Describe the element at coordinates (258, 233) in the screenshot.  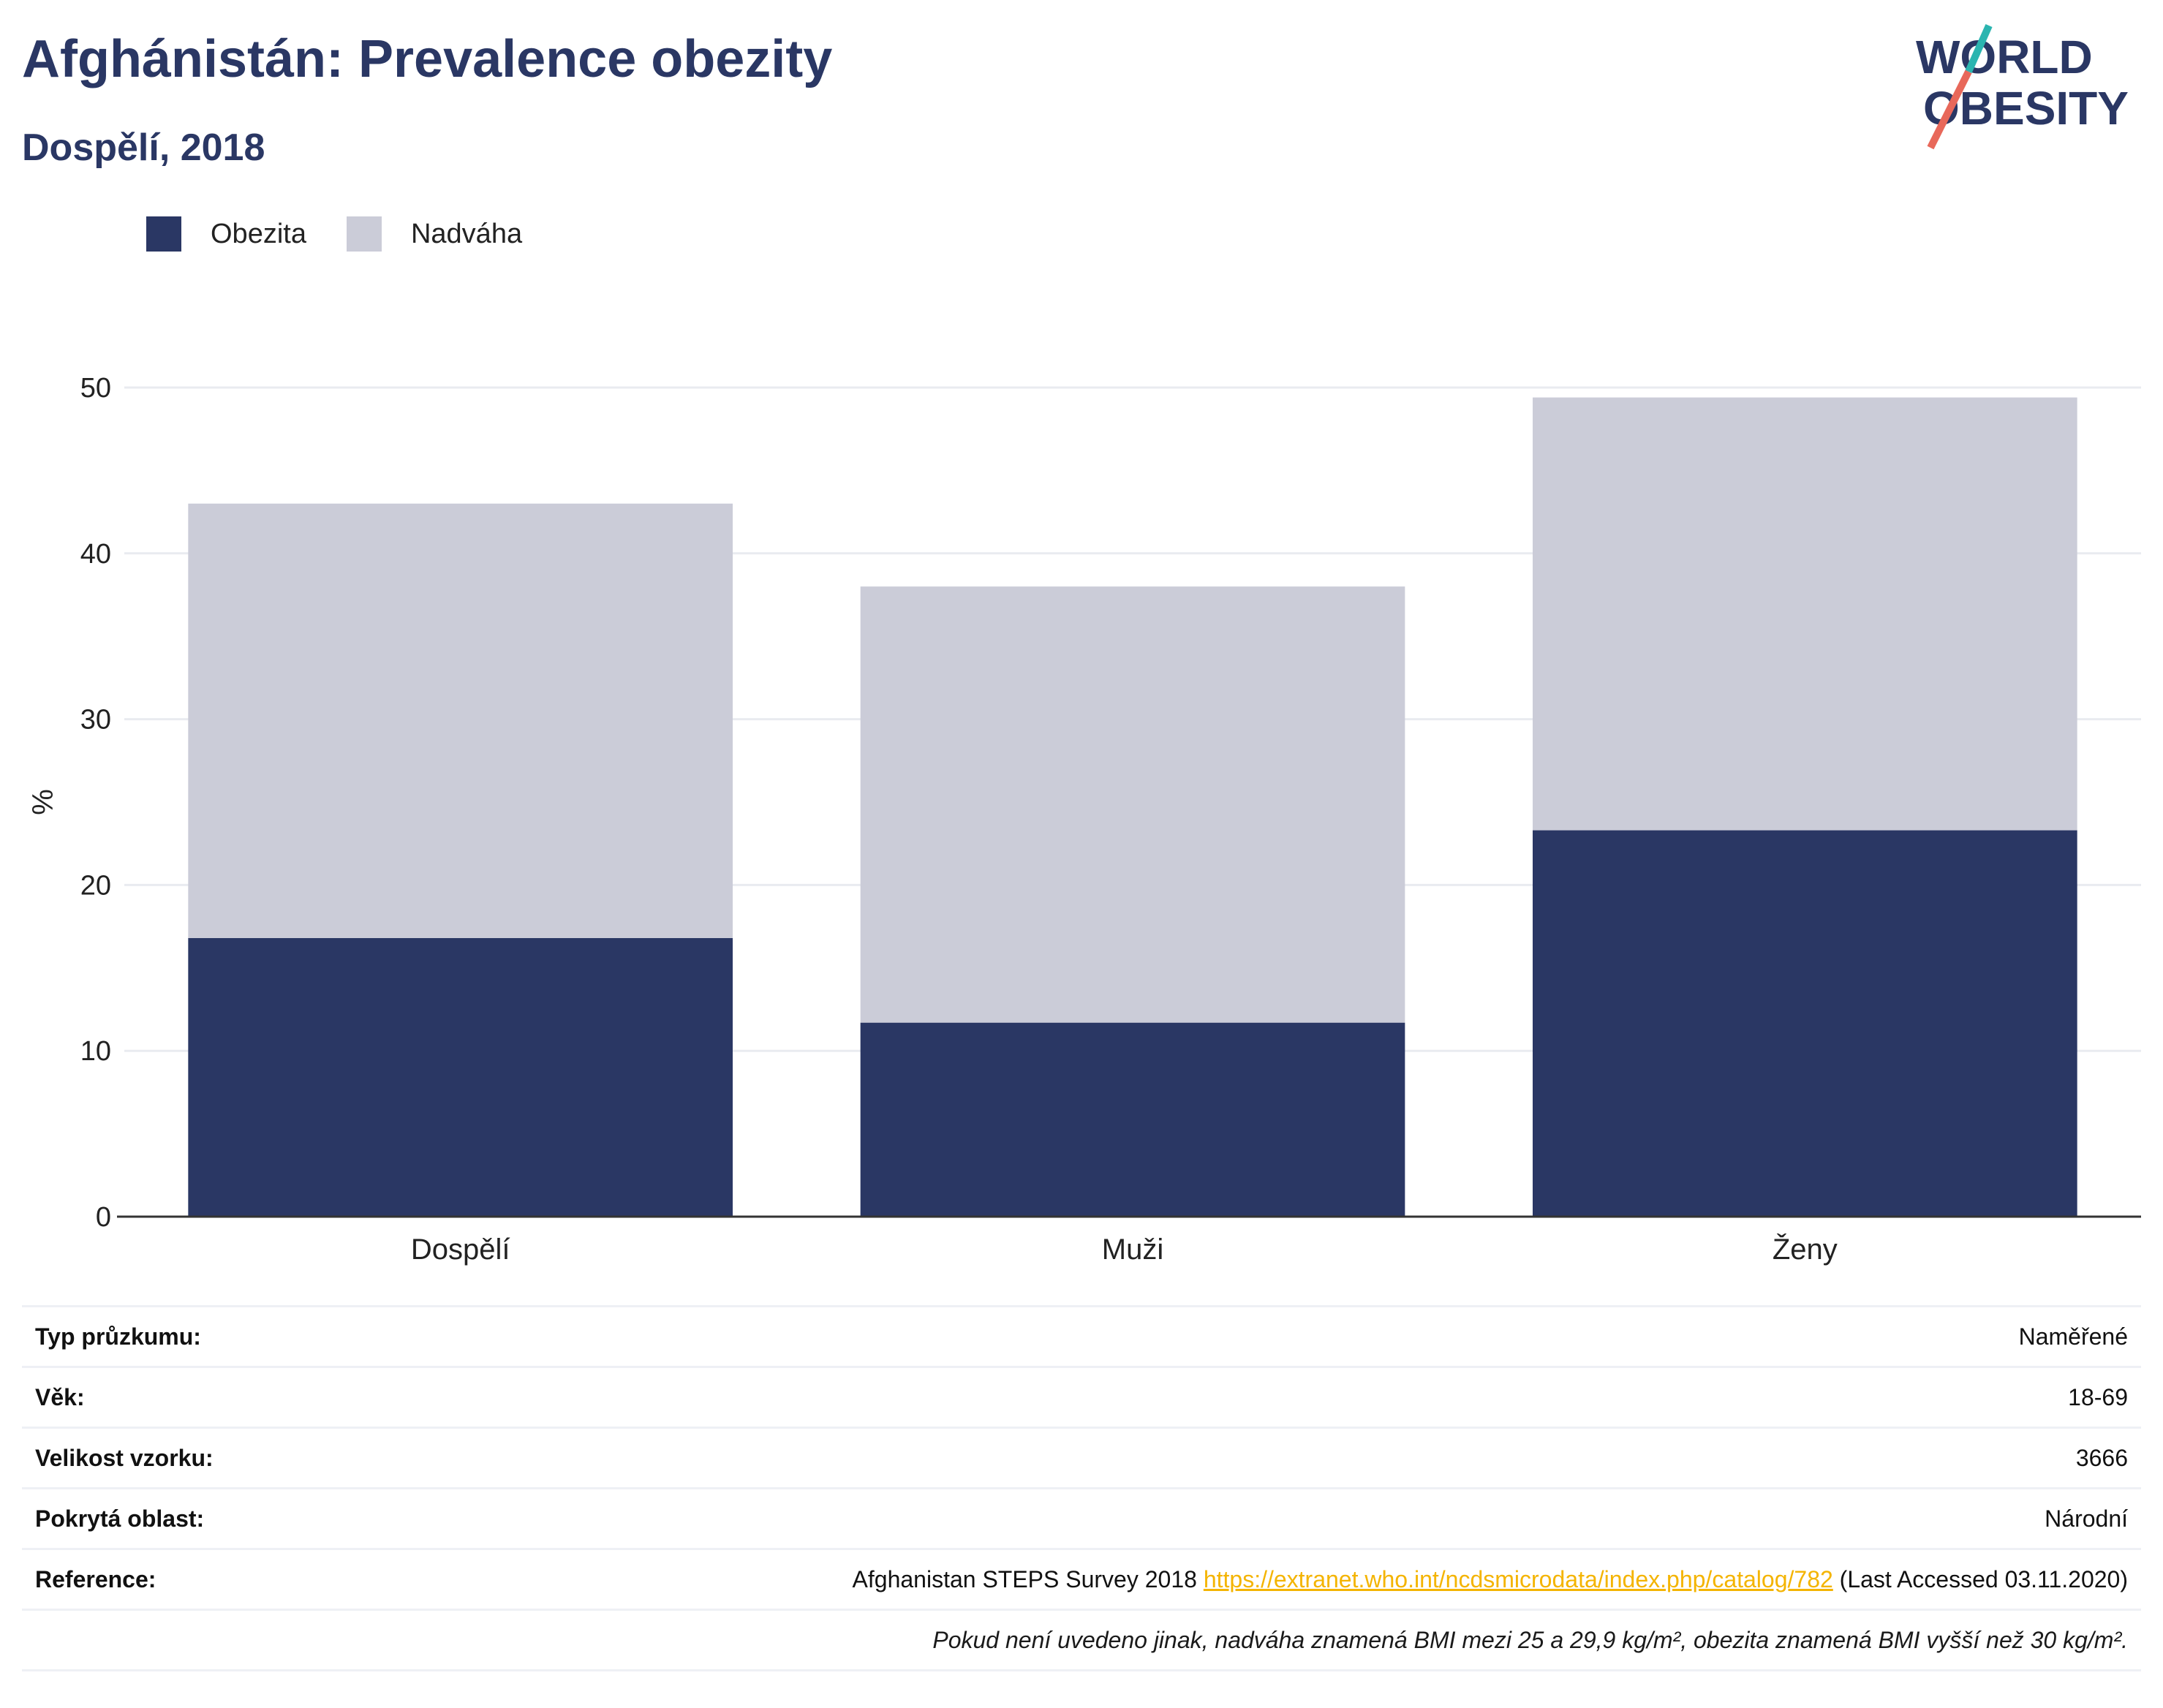
I see `legend-label-obesity: Obezita` at that location.